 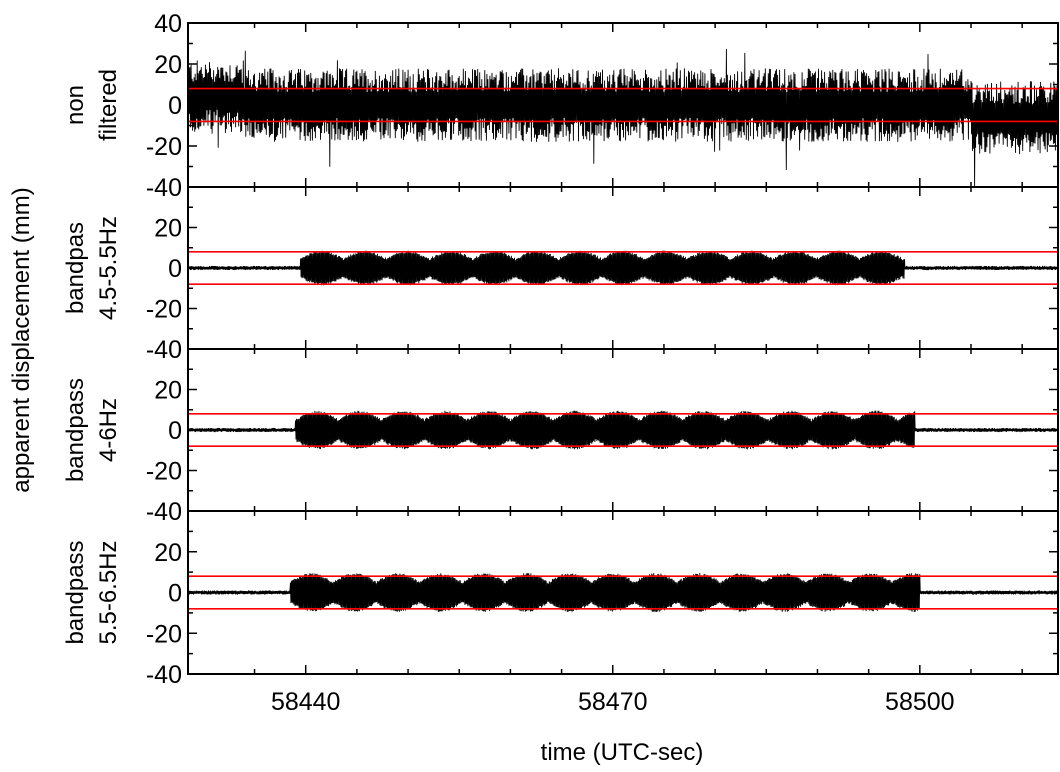 What do you see at coordinates (622, 752) in the screenshot?
I see `x-axis-title: time (UTC-sec)` at bounding box center [622, 752].